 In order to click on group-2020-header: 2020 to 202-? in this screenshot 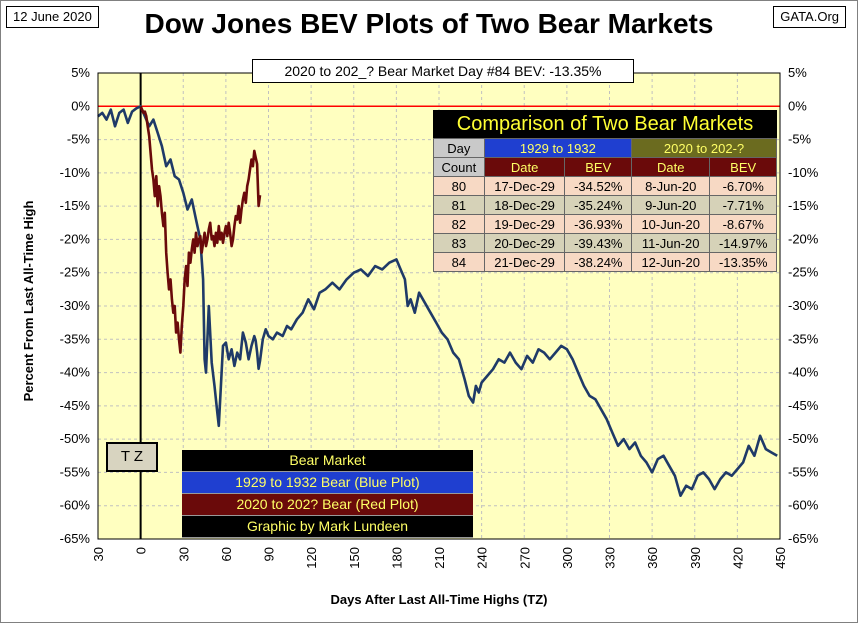, I will do `click(704, 148)`.